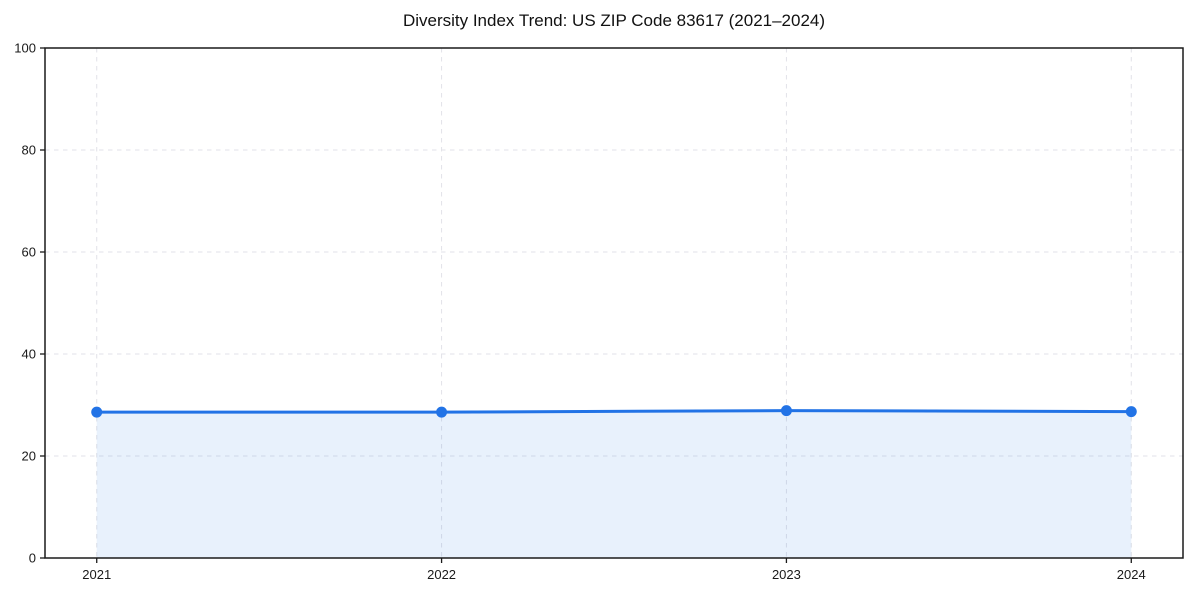 The height and width of the screenshot is (600, 1200). Describe the element at coordinates (25, 48) in the screenshot. I see `y-tick-label: 100` at that location.